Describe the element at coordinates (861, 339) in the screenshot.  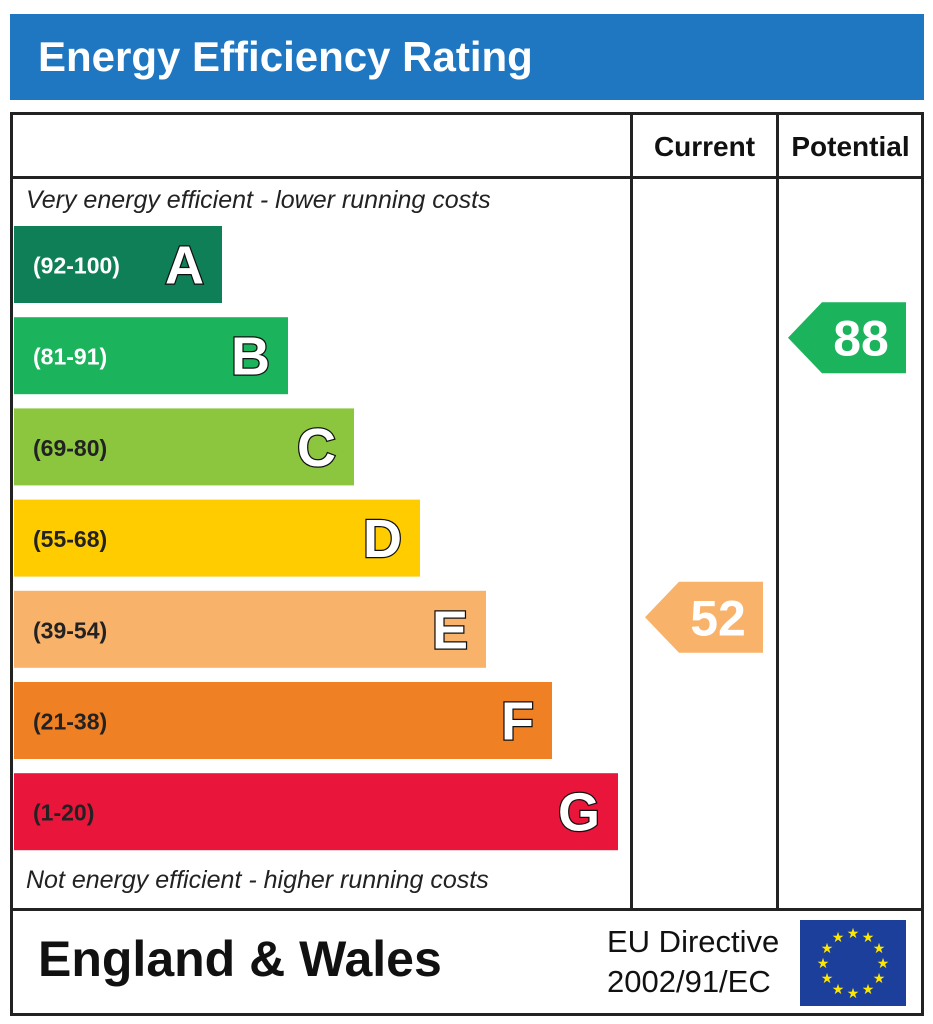
I see `potential-rating-arrow-value: 88` at that location.